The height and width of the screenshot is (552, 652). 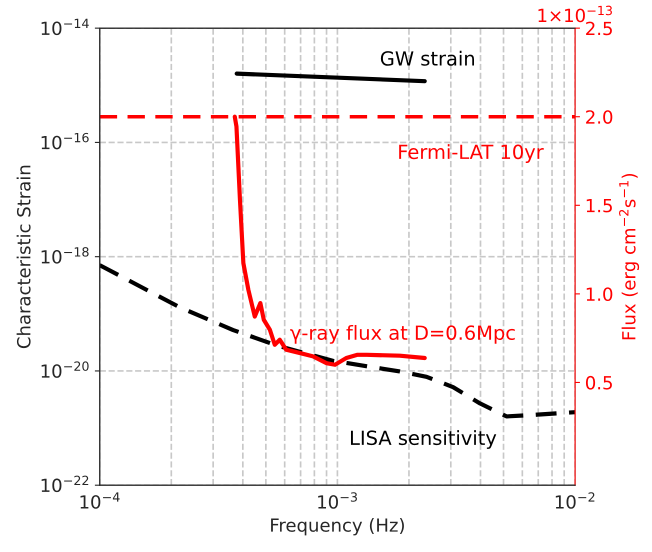 I want to click on ref-line-label: Fermi-LAT 10yr, so click(x=471, y=153).